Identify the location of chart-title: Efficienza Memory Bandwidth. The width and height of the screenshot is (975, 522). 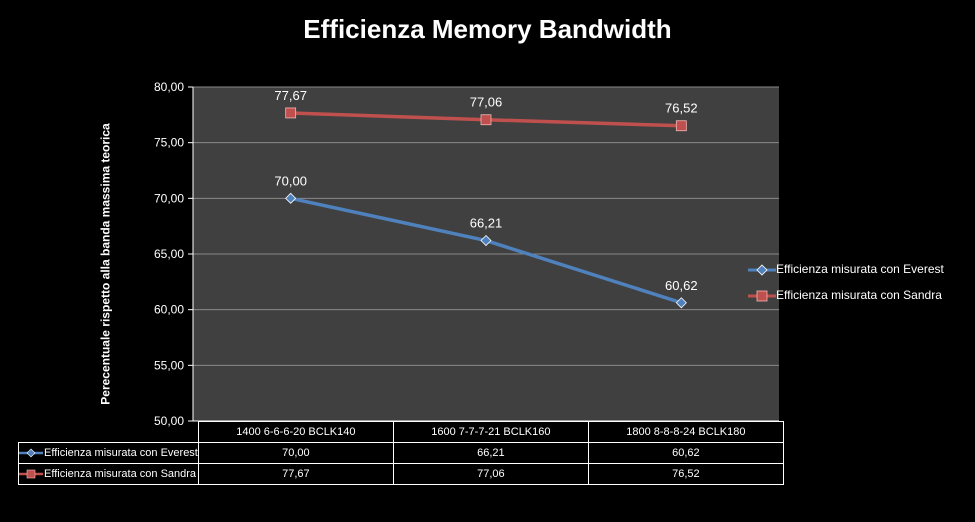
(487, 29).